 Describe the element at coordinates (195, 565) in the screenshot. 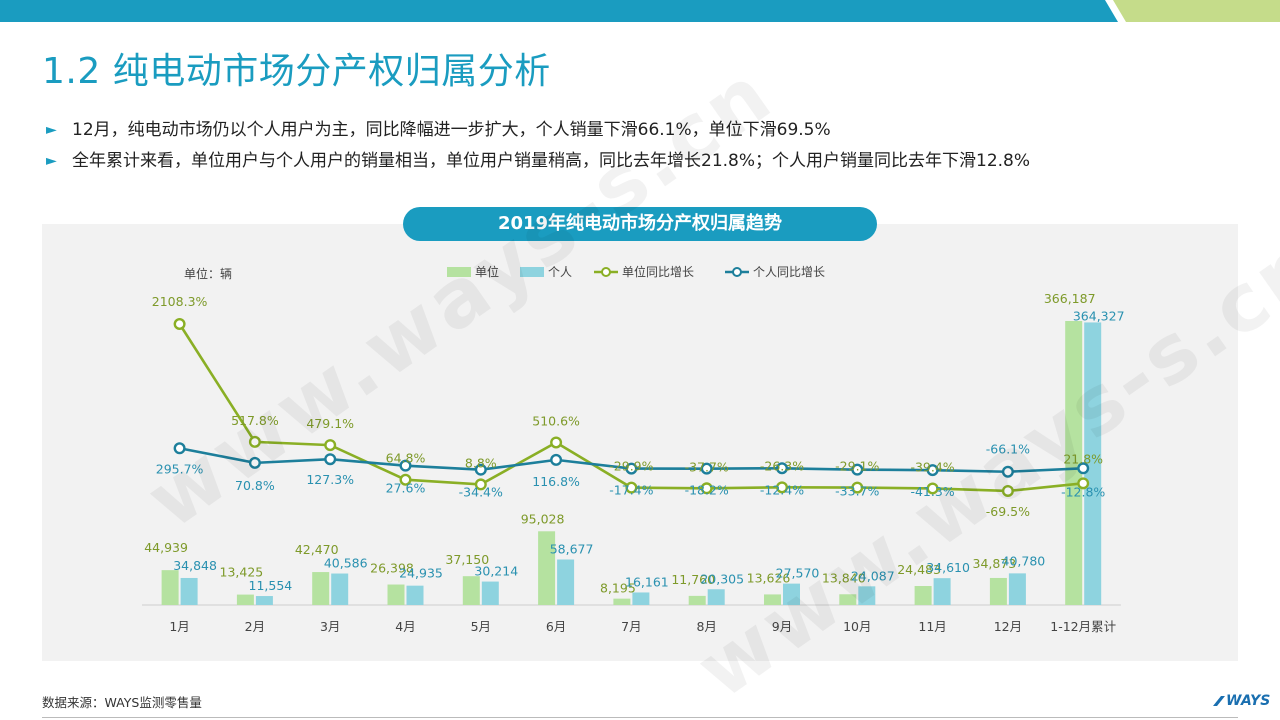

I see `bar-value-label: 34,848` at that location.